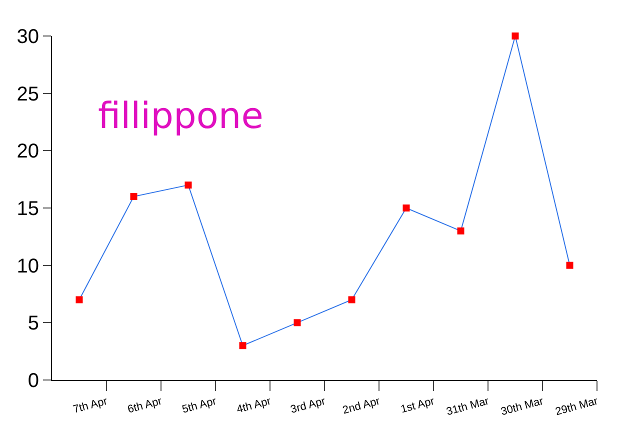 The image size is (627, 446). What do you see at coordinates (27, 94) in the screenshot?
I see `y-tick-label: 25` at bounding box center [27, 94].